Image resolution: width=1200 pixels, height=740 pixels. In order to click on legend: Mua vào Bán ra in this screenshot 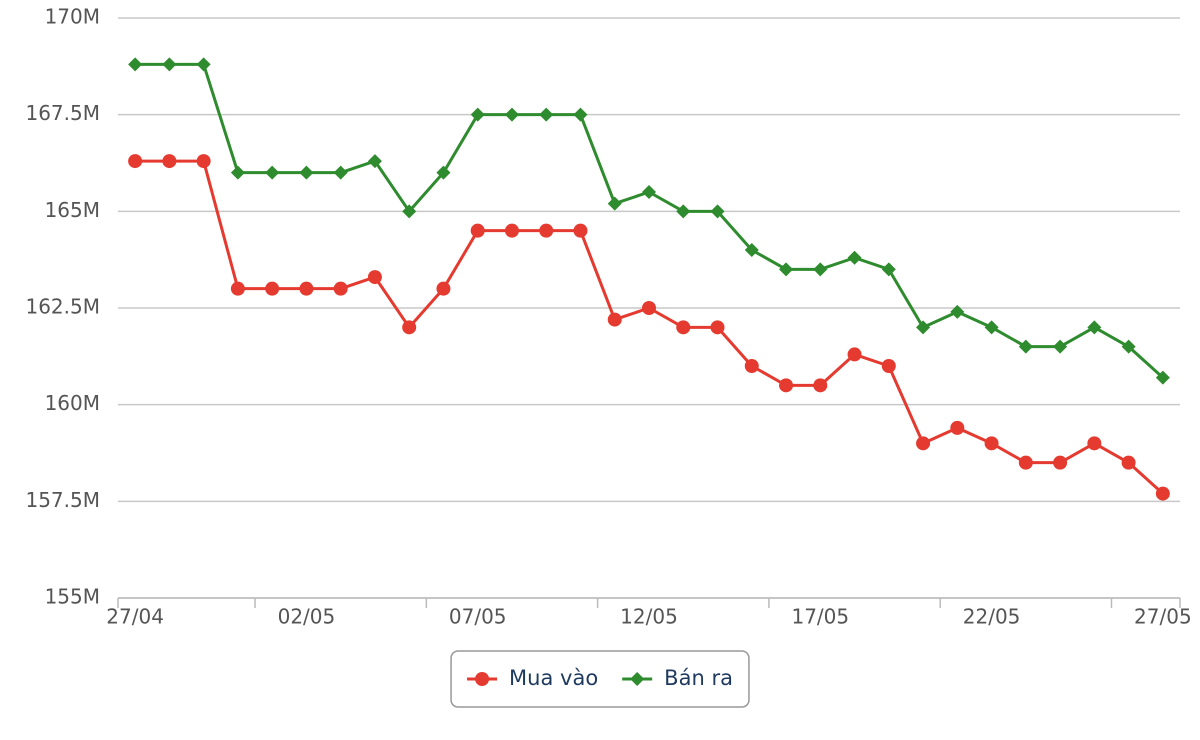, I will do `click(600, 679)`.